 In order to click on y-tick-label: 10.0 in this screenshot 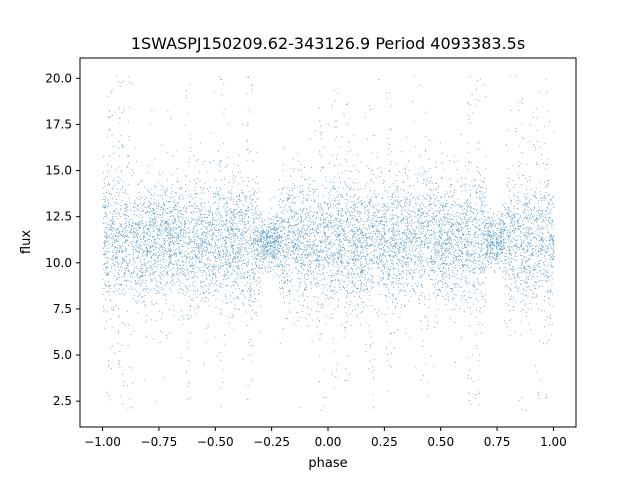, I will do `click(58, 263)`.